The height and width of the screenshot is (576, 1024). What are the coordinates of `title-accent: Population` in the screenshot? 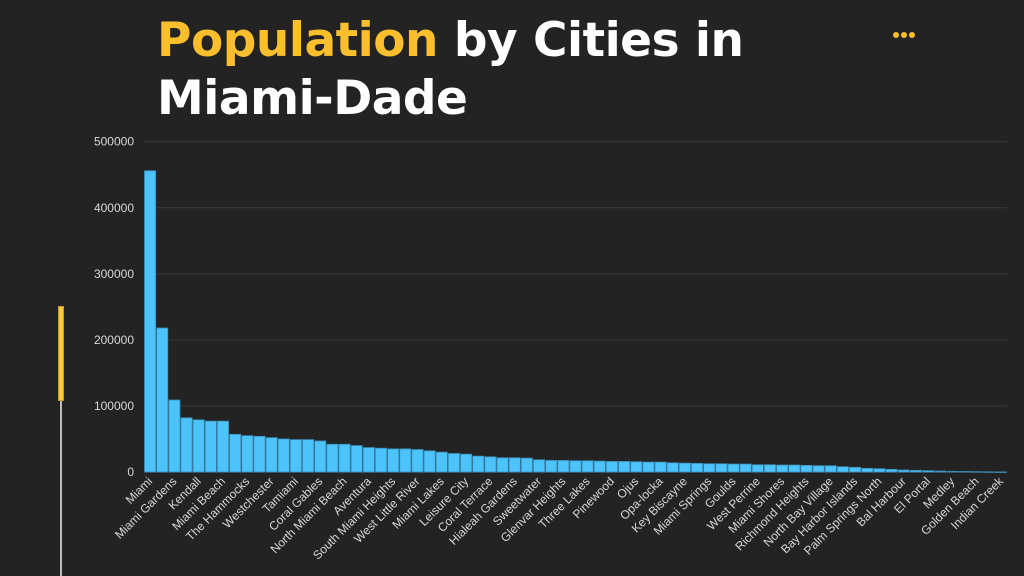 It's located at (298, 40).